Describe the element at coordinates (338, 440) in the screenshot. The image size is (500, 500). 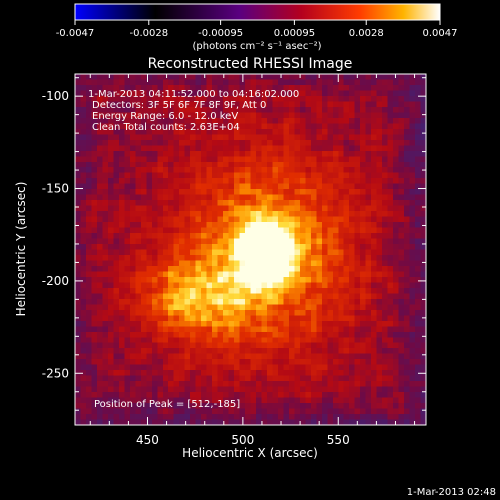
I see `x-tick-label: 550` at that location.